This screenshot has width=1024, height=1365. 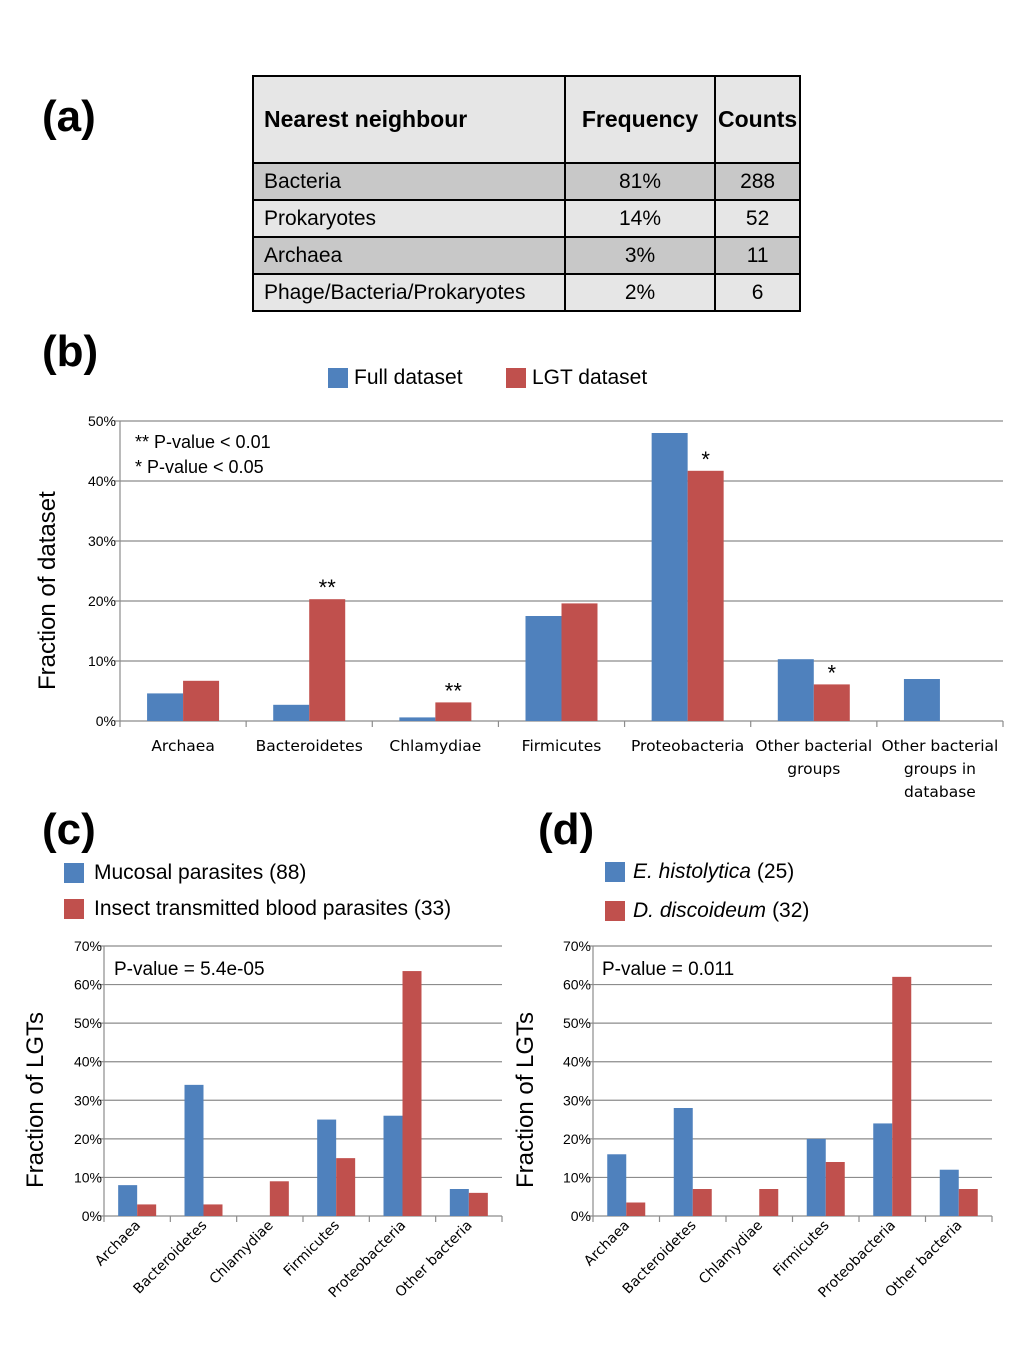 I want to click on legend-label: Full dataset, so click(x=408, y=377).